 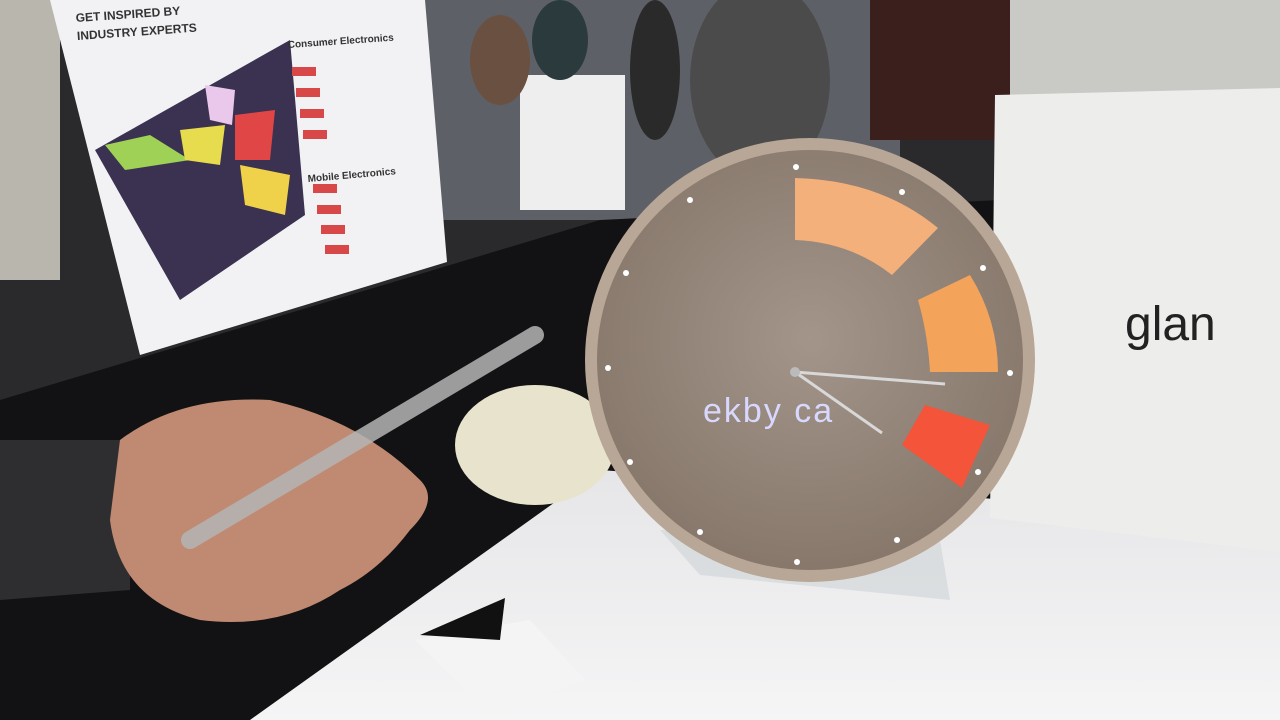 What do you see at coordinates (838, 402) in the screenshot?
I see `hour-hand` at bounding box center [838, 402].